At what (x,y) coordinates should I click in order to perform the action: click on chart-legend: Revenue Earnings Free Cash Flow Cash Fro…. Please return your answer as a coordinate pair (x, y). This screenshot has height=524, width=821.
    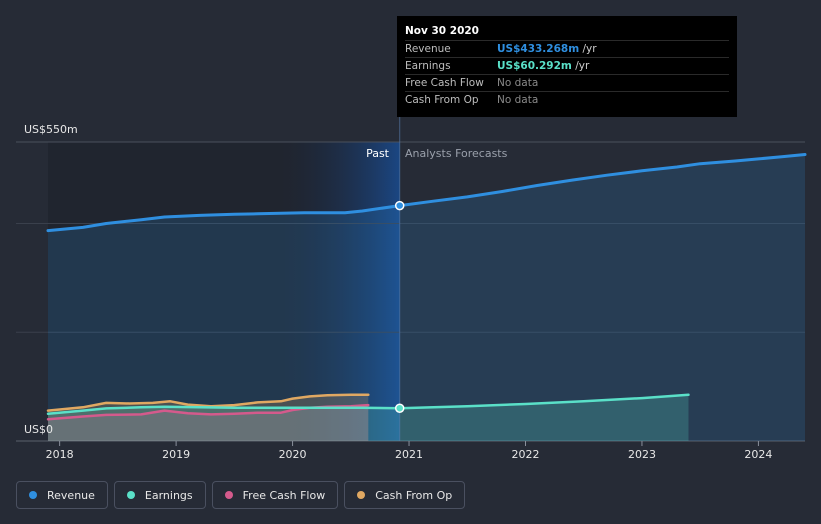
    Looking at the image, I should click on (241, 495).